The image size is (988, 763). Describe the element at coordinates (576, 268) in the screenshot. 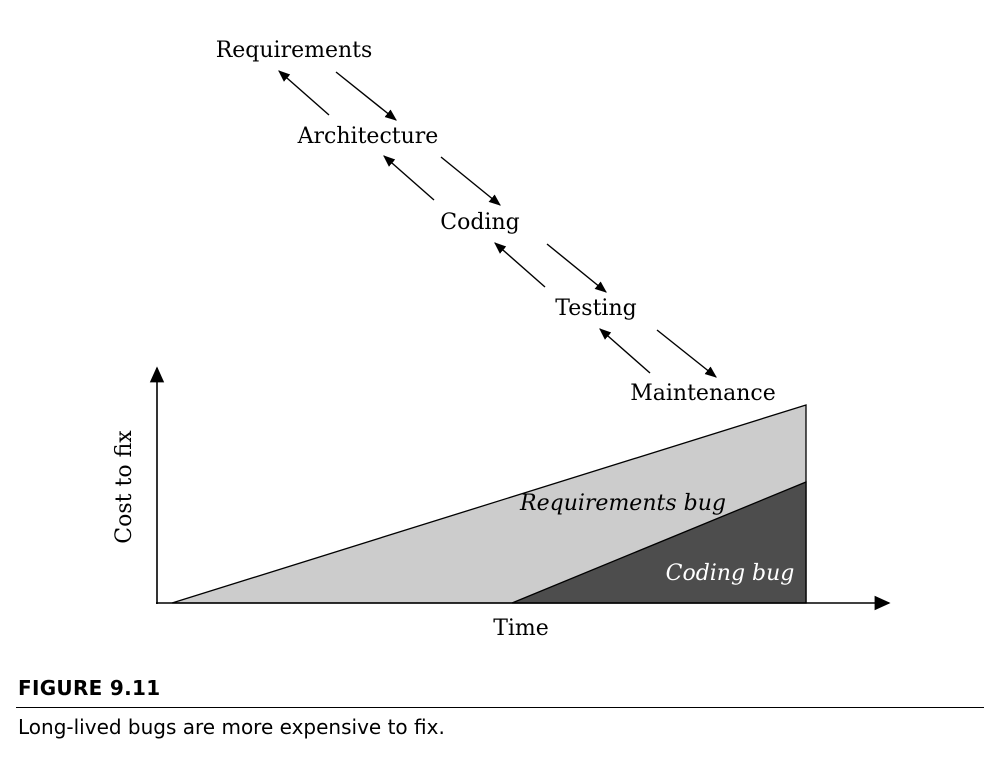

I see `forward-arrow-coding-to-testing` at that location.